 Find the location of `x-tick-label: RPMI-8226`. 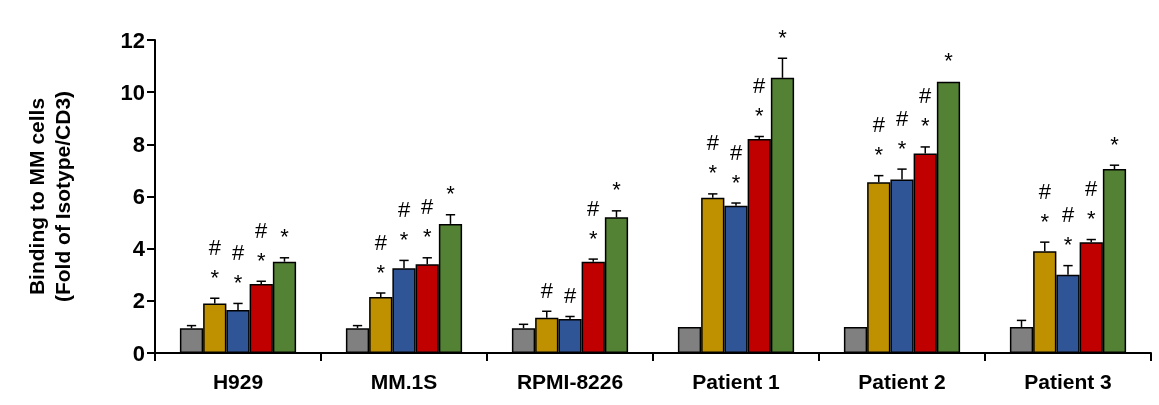

x-tick-label: RPMI-8226 is located at coordinates (570, 381).